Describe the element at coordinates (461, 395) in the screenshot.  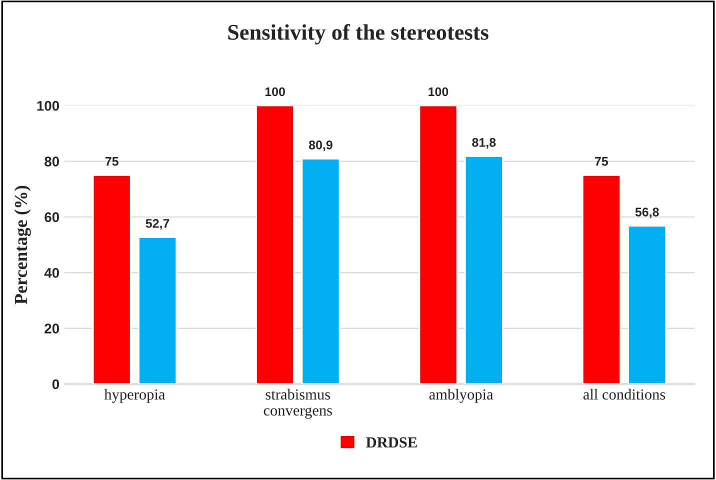
I see `x-tick-label: amblyopia` at that location.